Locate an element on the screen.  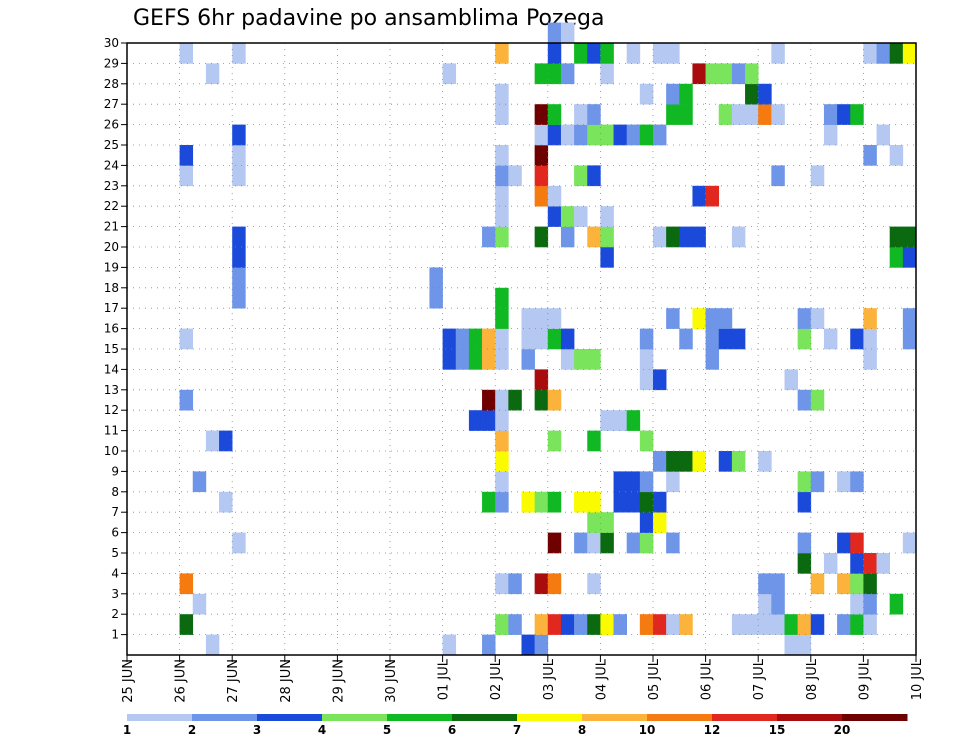
y-tick-label: 26 is located at coordinates (111, 125).